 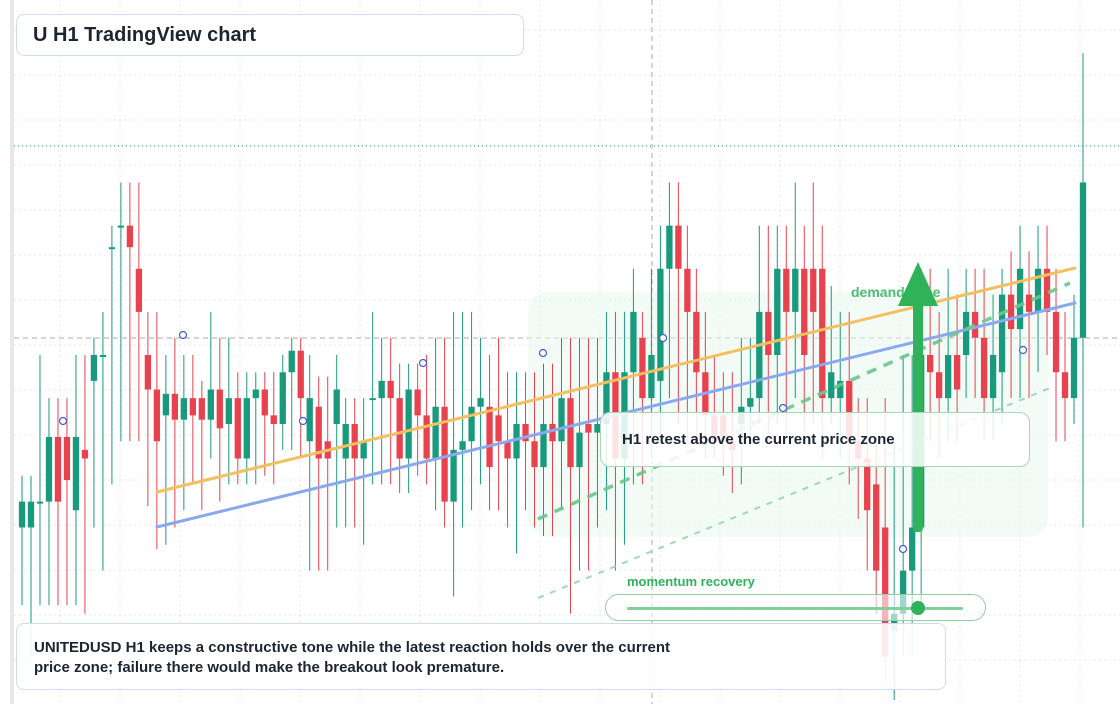 What do you see at coordinates (12, 352) in the screenshot?
I see `left-rail` at bounding box center [12, 352].